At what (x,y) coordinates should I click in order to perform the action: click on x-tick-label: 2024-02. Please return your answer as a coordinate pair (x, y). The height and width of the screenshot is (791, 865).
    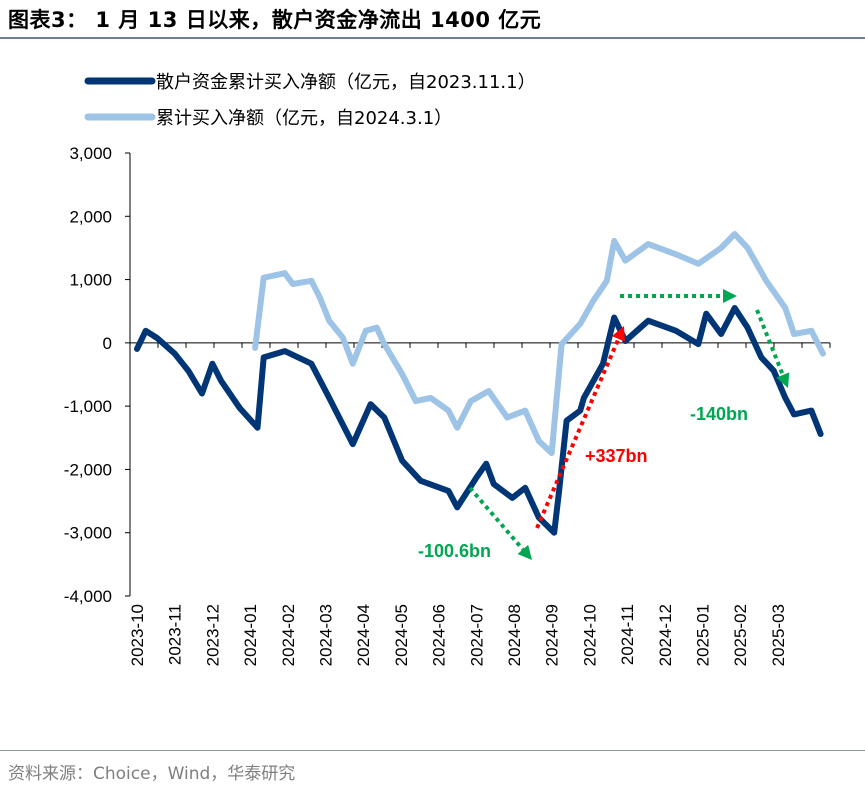
    Looking at the image, I should click on (288, 635).